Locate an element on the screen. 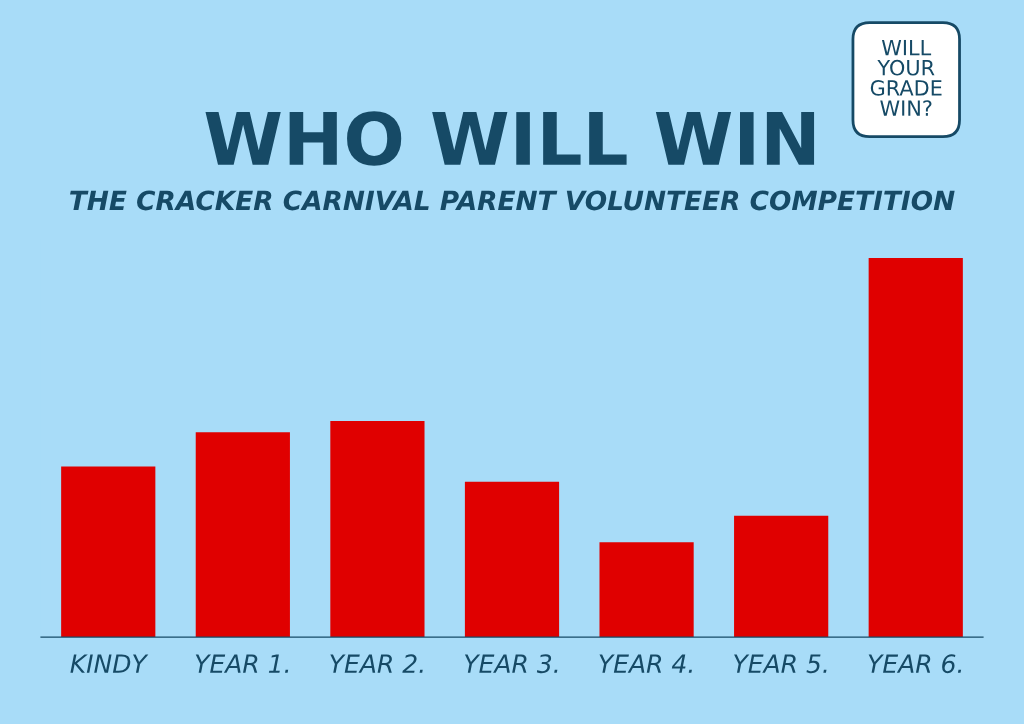 Image resolution: width=1024 pixels, height=724 pixels. chart-subtitle: THE CRACKER CARNIVAL PARENT VOLUNTEER COMPETITION is located at coordinates (512, 200).